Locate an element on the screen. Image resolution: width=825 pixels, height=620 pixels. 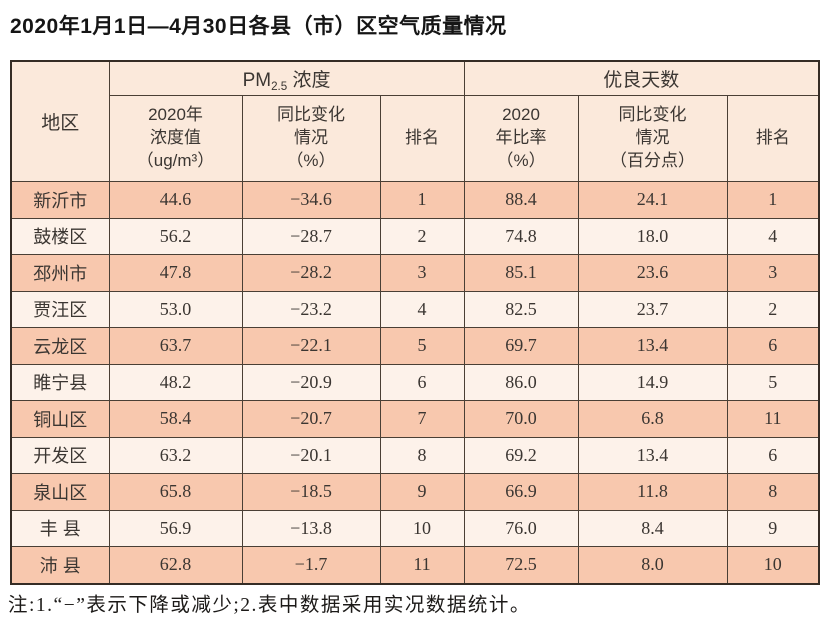
pm-change-cell: −28.2 is located at coordinates (311, 273).